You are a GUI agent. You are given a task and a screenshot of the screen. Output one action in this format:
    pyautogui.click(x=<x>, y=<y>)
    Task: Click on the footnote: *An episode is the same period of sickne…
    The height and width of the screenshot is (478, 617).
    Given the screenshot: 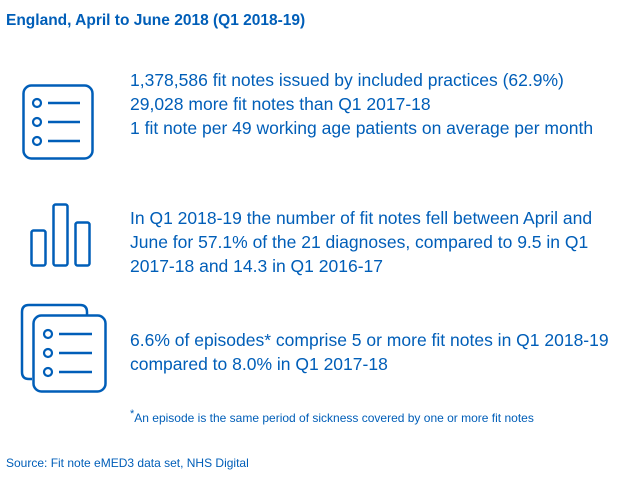 What is the action you would take?
    pyautogui.click(x=332, y=416)
    